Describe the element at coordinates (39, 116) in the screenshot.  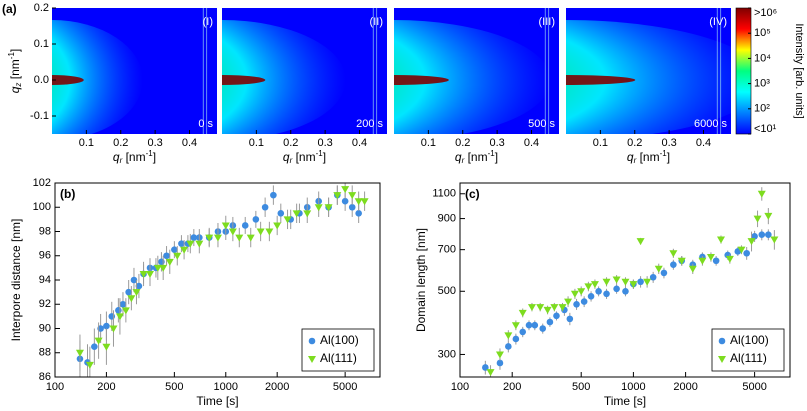
I see `y-tick-label: -0.1` at that location.